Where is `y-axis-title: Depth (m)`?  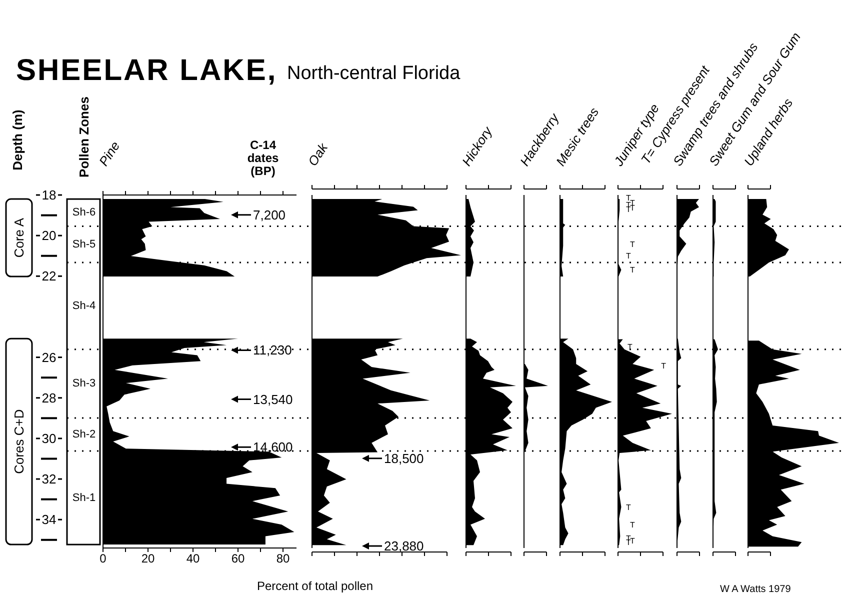 y-axis-title: Depth (m) is located at coordinates (17, 140).